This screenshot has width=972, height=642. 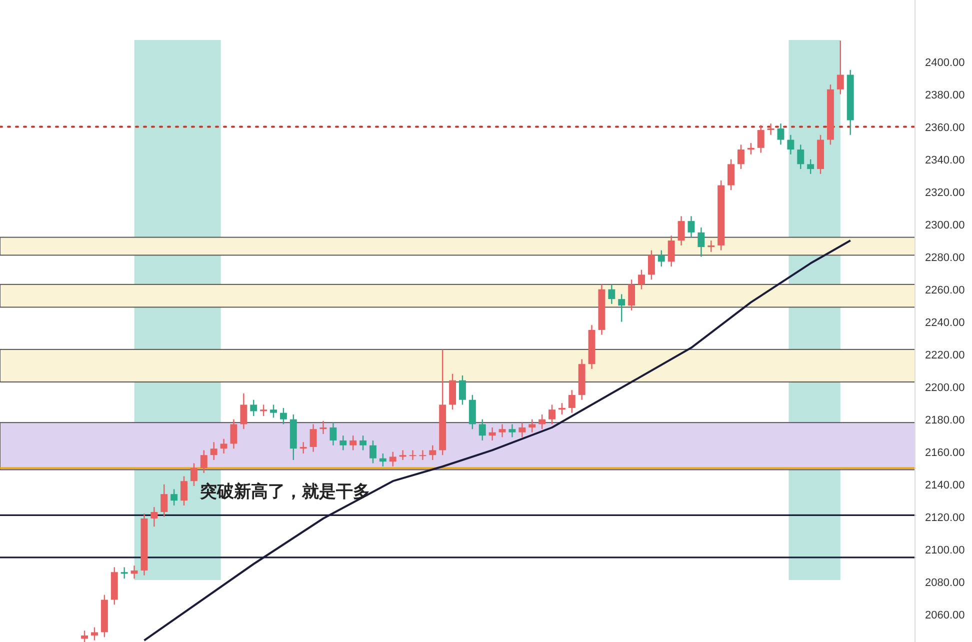 I want to click on y-tick-label: 2220.00, so click(x=945, y=355).